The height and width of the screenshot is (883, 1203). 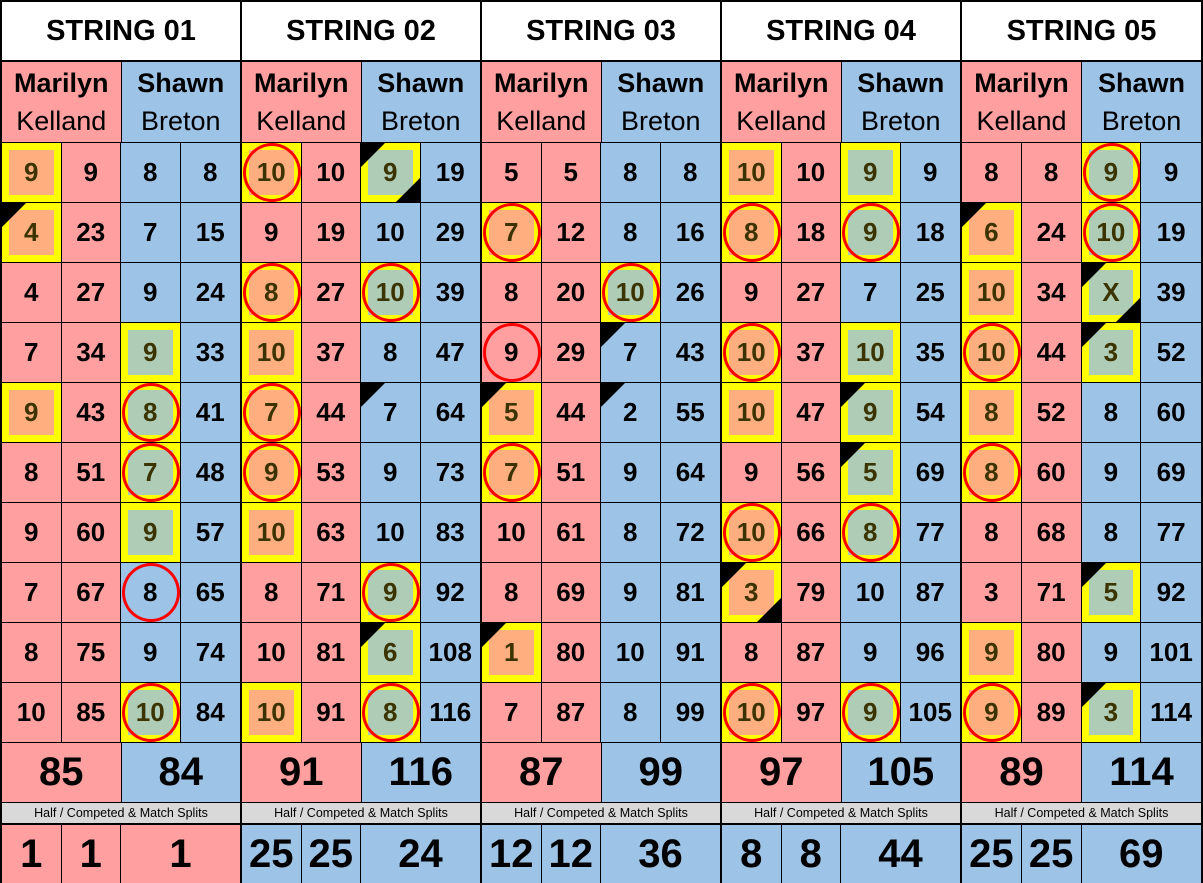 I want to click on cumulative-score-shawn: 92, so click(x=450, y=592).